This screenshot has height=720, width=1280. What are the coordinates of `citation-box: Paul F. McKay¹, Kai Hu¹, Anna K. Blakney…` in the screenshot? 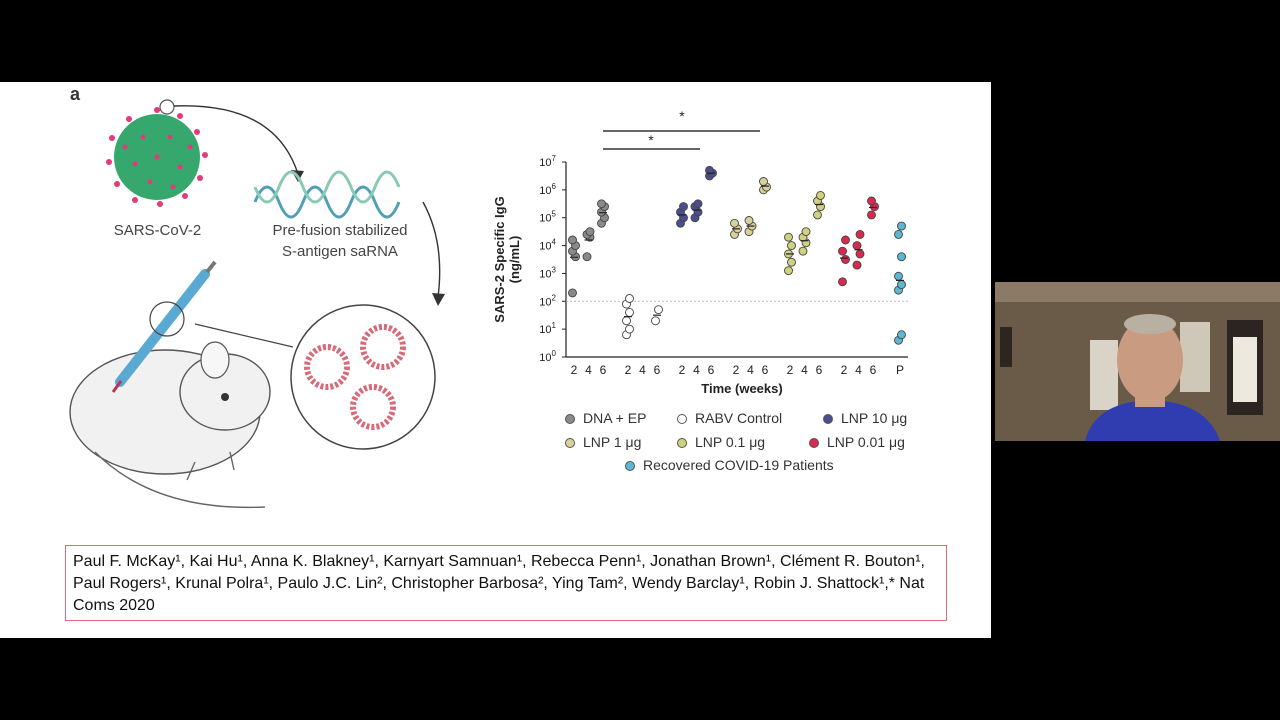 It's located at (506, 583).